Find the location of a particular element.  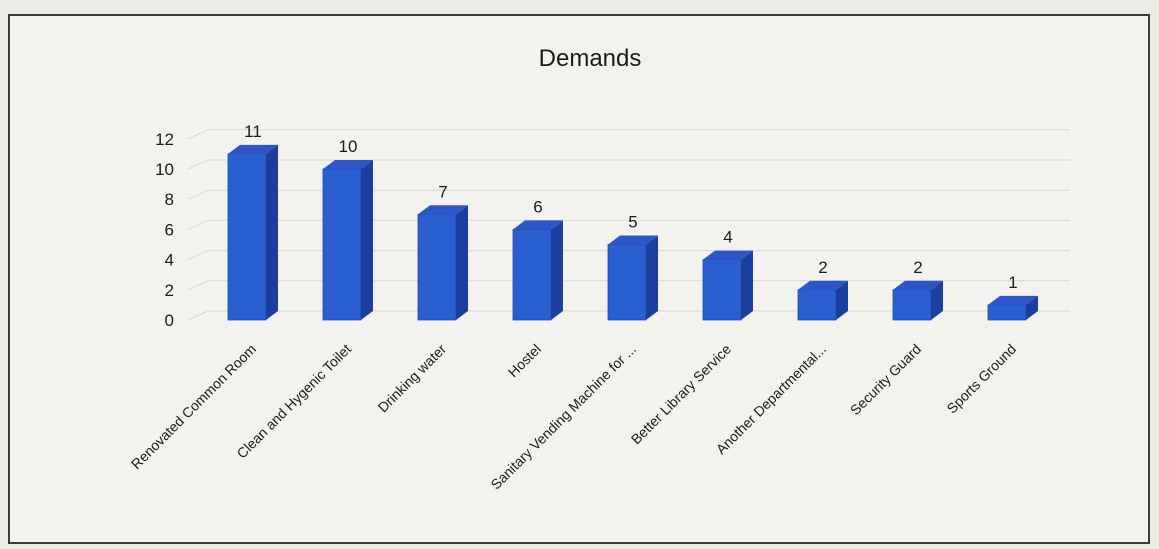

y-tick-label: 2 is located at coordinates (169, 290).